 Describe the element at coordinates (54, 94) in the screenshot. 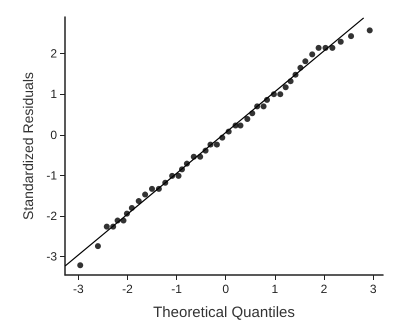

I see `y-tick-label: 1` at that location.